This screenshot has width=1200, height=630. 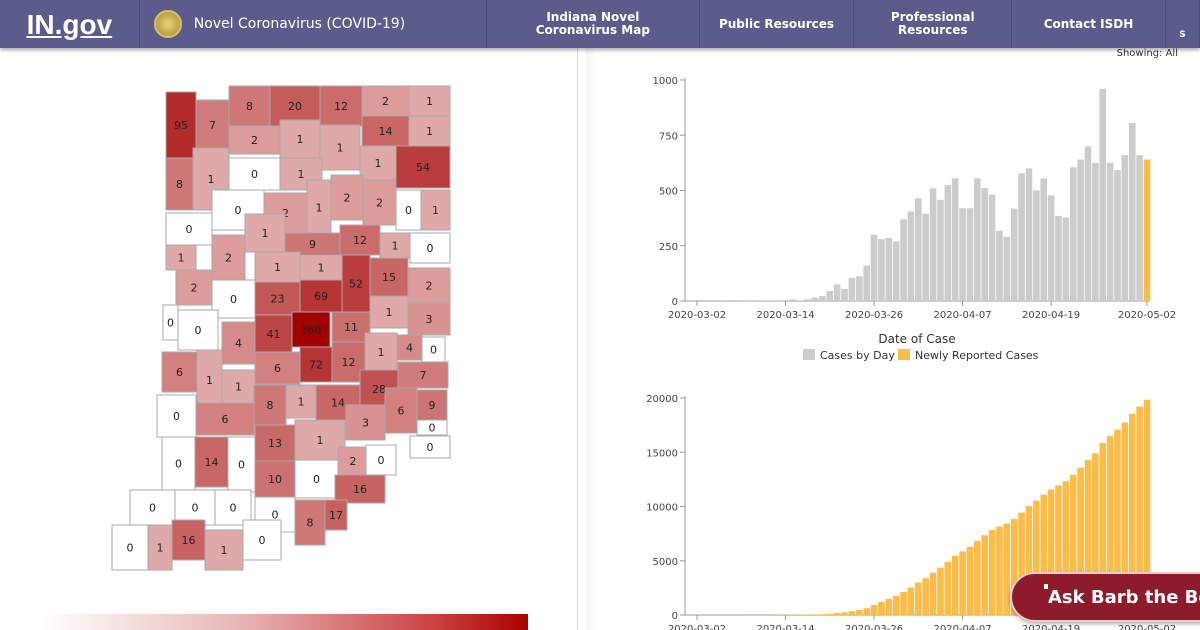 What do you see at coordinates (316, 364) in the screenshot?
I see `county: 72` at bounding box center [316, 364].